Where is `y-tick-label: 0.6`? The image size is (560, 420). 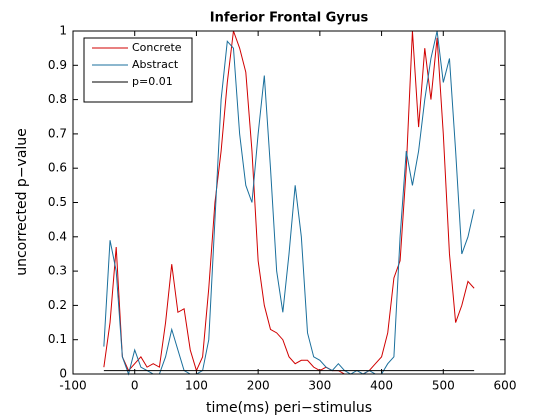 y-tick-label: 0.6 is located at coordinates (57, 168).